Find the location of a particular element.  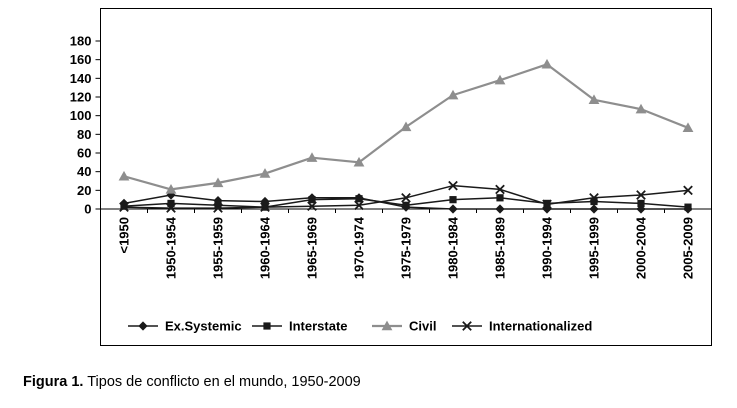

y-axis-label: 0 is located at coordinates (87, 209).